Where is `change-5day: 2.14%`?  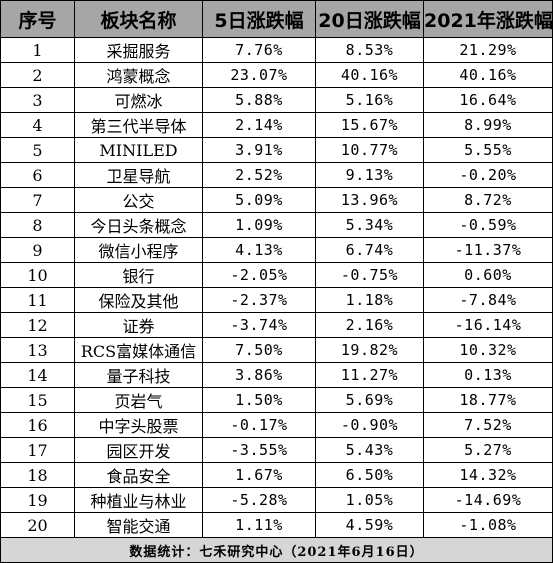 change-5day: 2.14% is located at coordinates (259, 125).